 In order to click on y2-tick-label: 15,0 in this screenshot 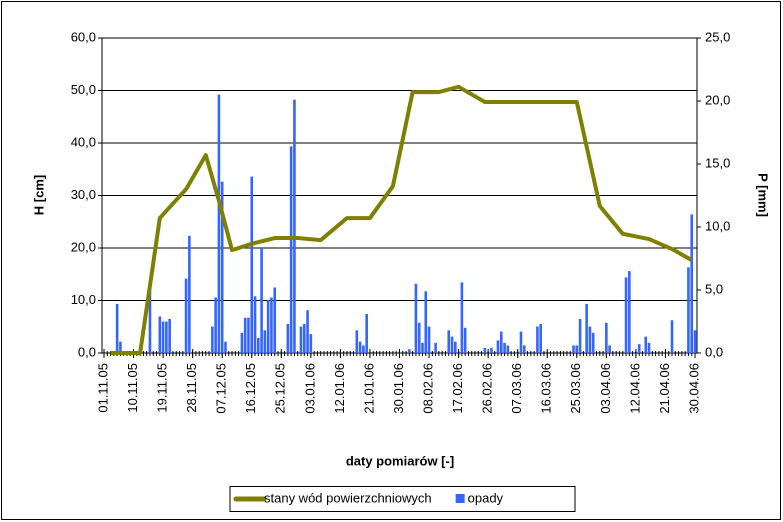, I will do `click(717, 162)`.